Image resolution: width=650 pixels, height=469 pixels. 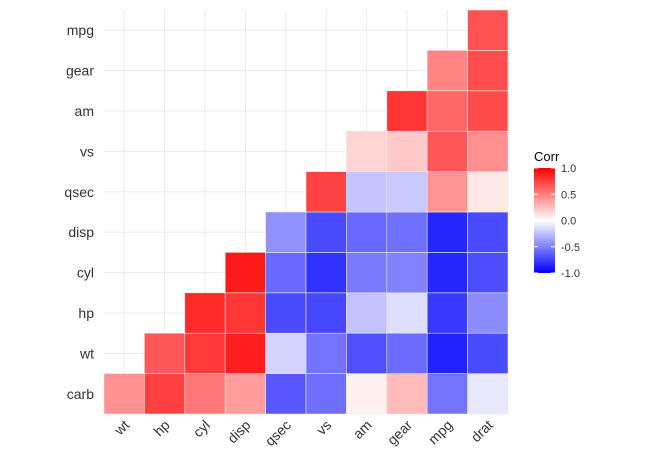 I want to click on heatmap-cell-disp-wt, so click(x=245, y=353).